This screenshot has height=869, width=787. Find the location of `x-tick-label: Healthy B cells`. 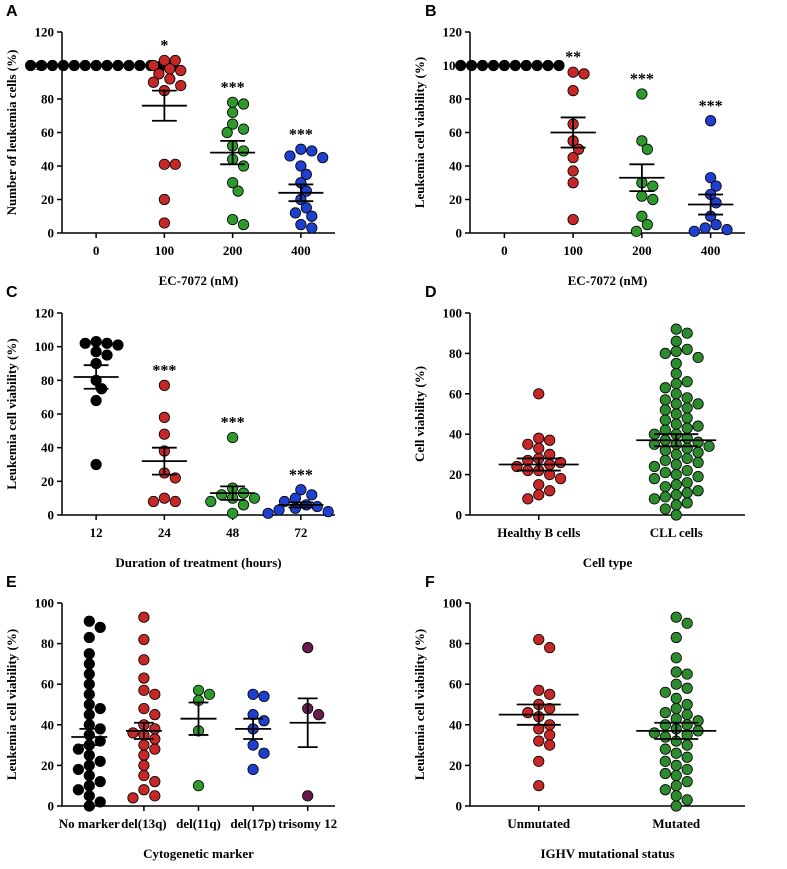

x-tick-label: Healthy B cells is located at coordinates (538, 532).